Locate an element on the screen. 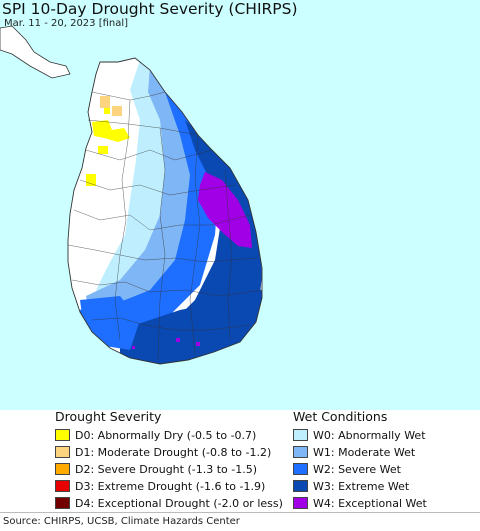 Image resolution: width=480 pixels, height=531 pixels. legend-label: D0: Abnormally Dry (-0.5 to -0.7) is located at coordinates (166, 435).